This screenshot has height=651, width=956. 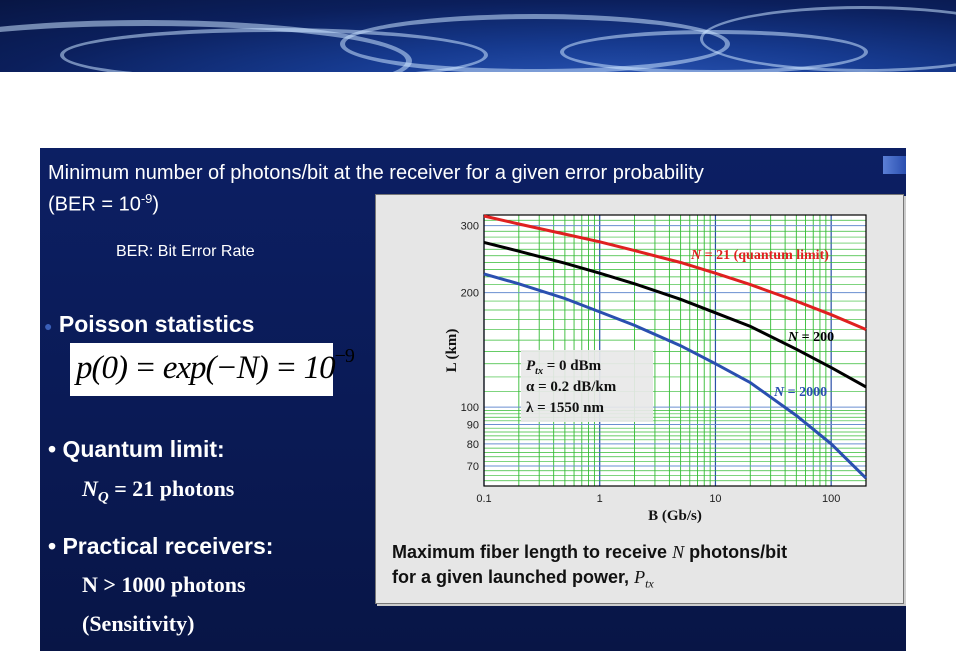 I want to click on x-tick-label: 1, so click(x=600, y=499).